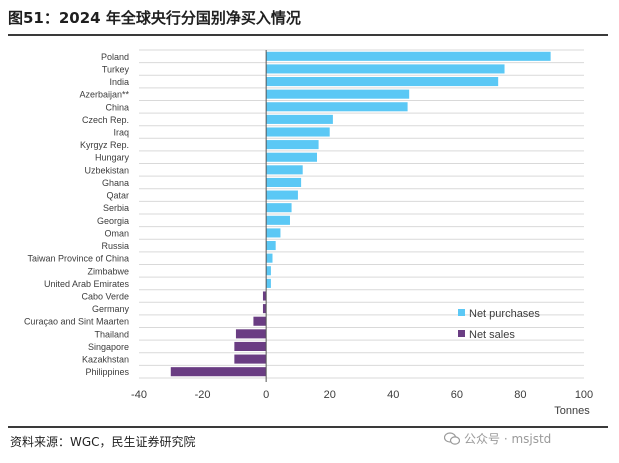 This screenshot has height=463, width=619. I want to click on category-label: Germany, so click(111, 309).